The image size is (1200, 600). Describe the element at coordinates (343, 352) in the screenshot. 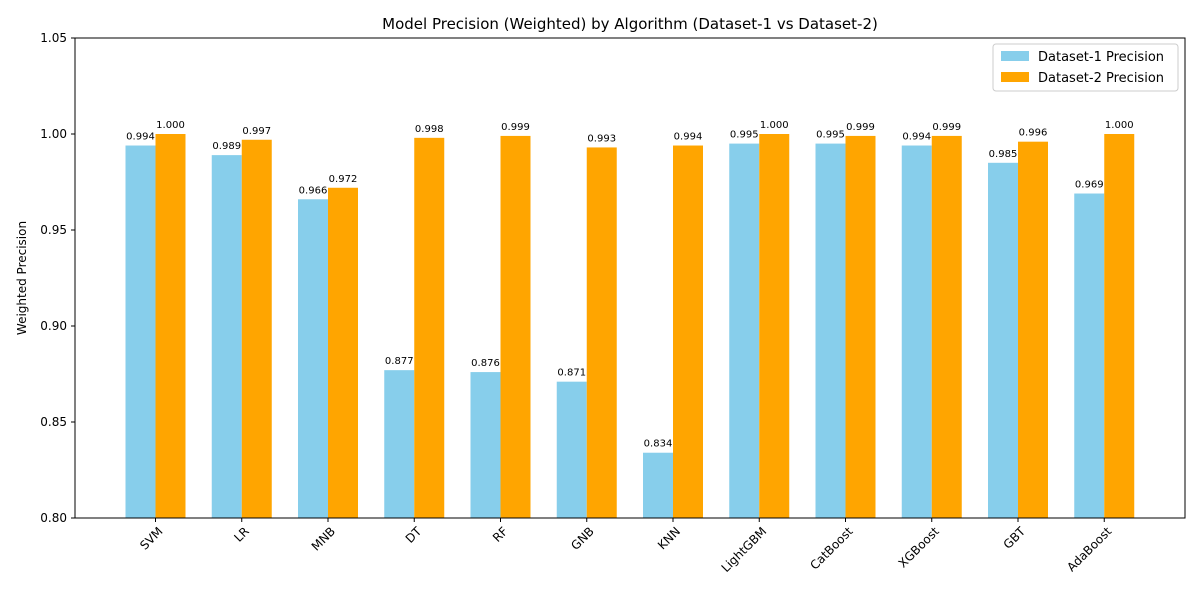

I see `bar-series-2-mnb` at that location.